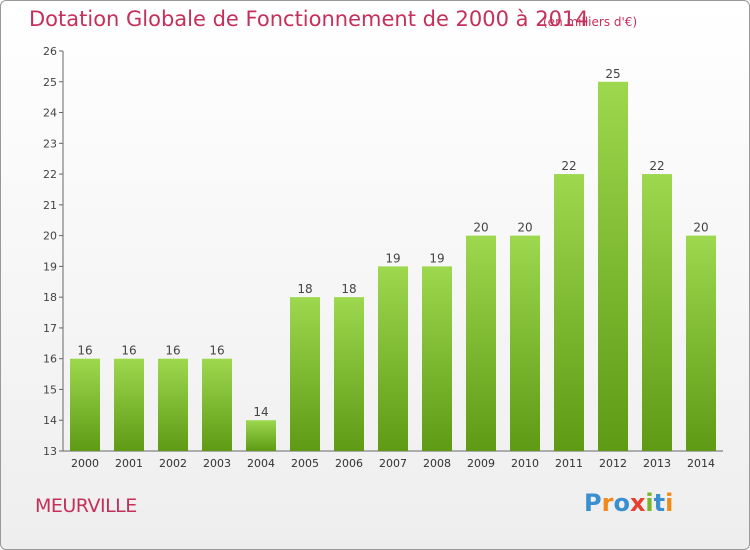 The height and width of the screenshot is (550, 750). Describe the element at coordinates (613, 266) in the screenshot. I see `bar-2012` at that location.